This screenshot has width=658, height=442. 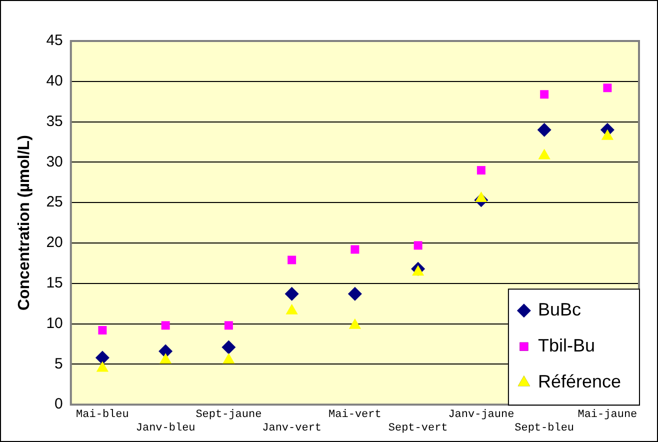 I want to click on x-tick-label: Sept-vert, so click(x=418, y=428).